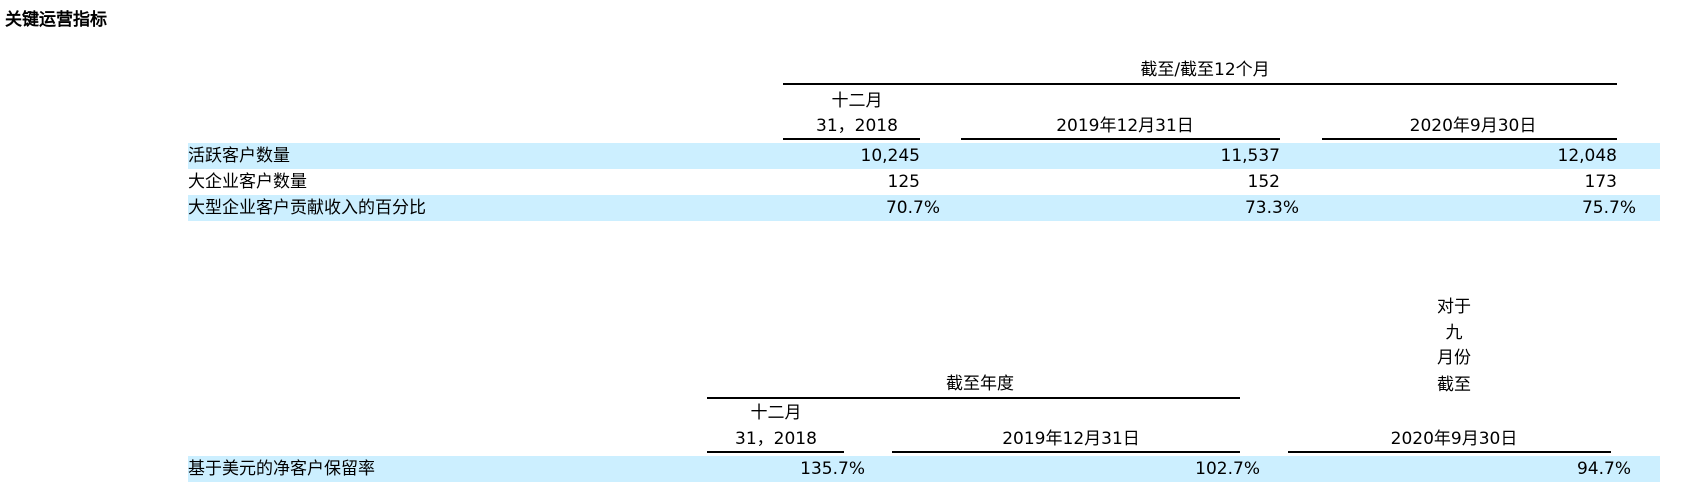  I want to click on row-label: 活跃客户数量, so click(239, 156).